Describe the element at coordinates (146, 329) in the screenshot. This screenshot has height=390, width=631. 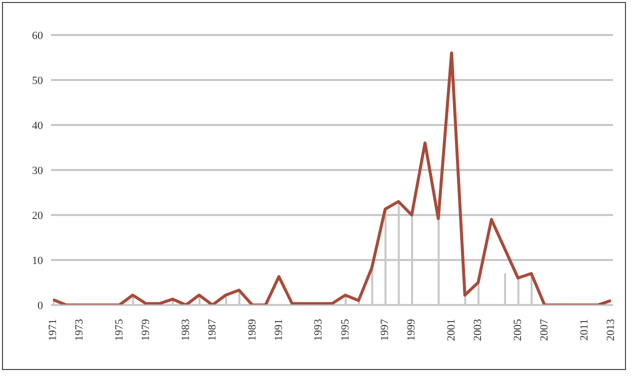
I see `x-tick-label: 1979` at that location.